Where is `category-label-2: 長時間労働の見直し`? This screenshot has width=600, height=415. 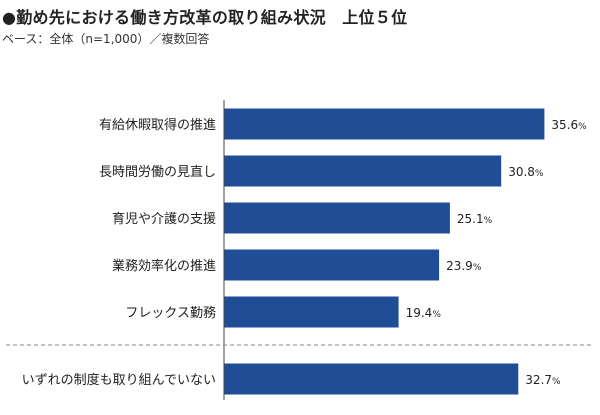 category-label-2: 長時間労働の見直し is located at coordinates (157, 172).